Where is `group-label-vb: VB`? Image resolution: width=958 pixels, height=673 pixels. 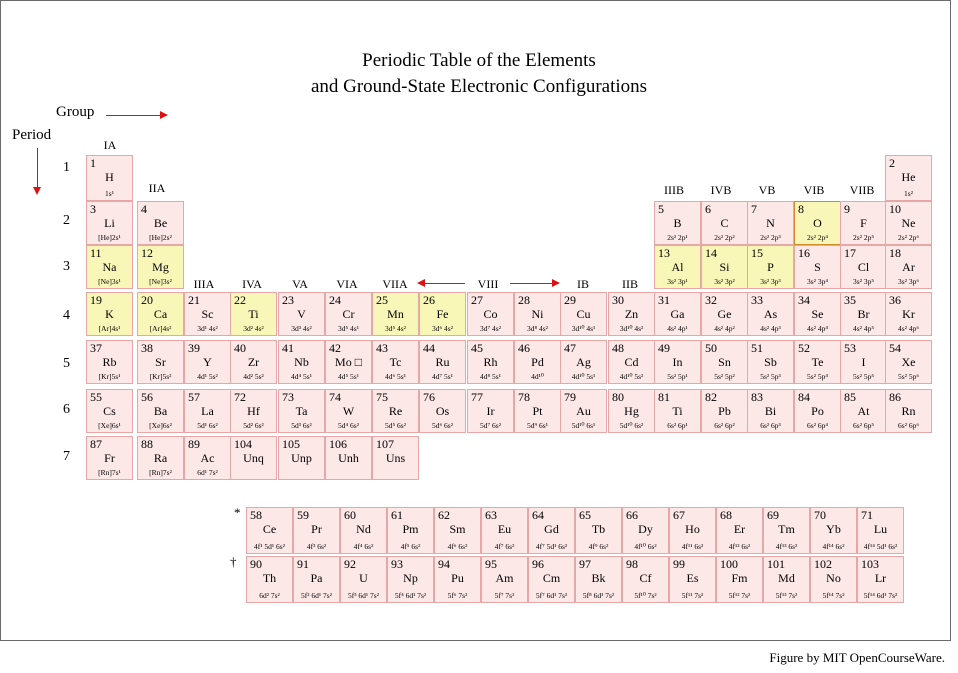
group-label-vb: VB is located at coordinates (767, 190).